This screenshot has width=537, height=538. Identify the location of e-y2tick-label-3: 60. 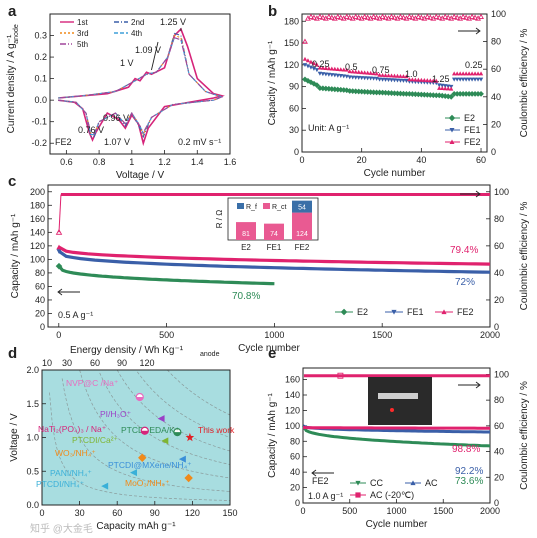
(499, 426).